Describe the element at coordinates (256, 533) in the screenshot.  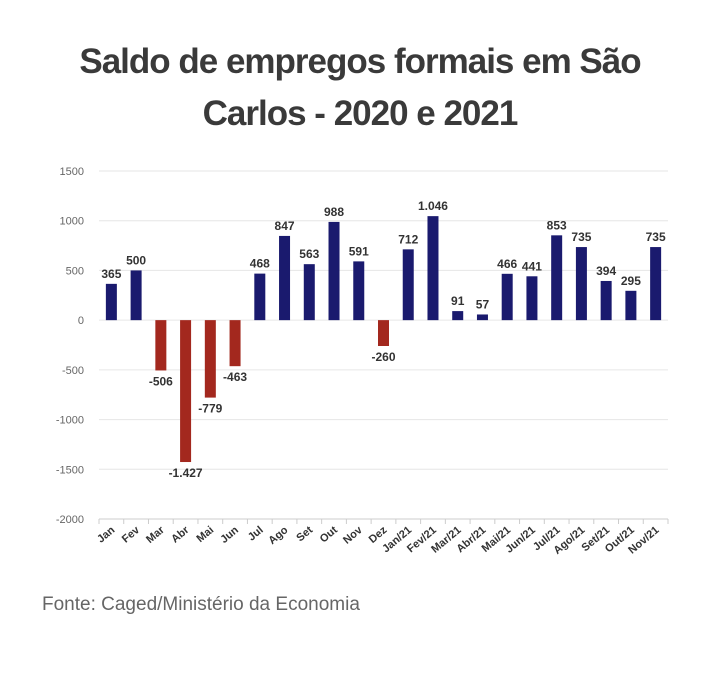
I see `x-tick-label: Jul` at that location.